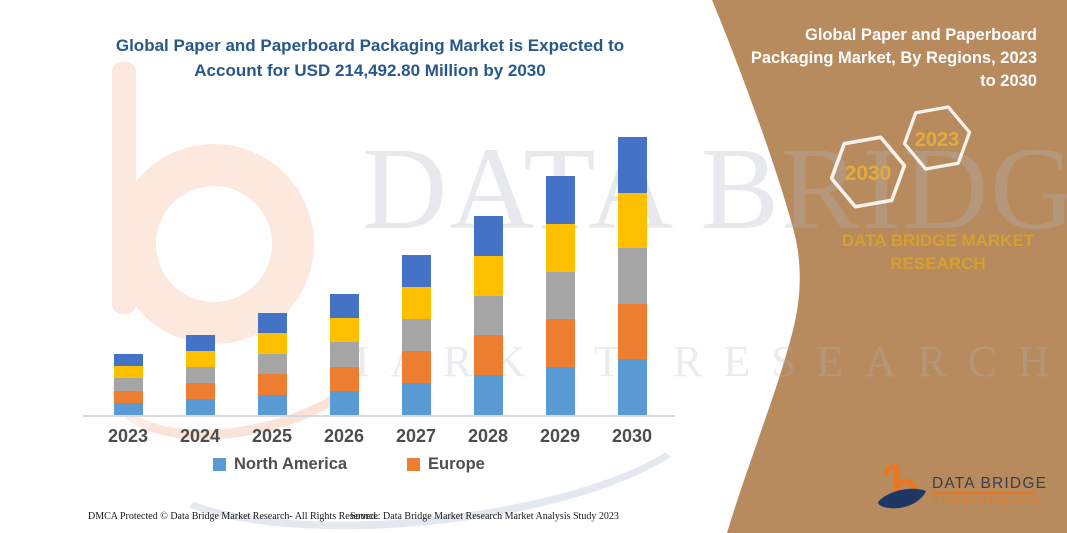 This screenshot has width=1067, height=533. What do you see at coordinates (128, 436) in the screenshot?
I see `x-axis-label-2023: 2023` at bounding box center [128, 436].